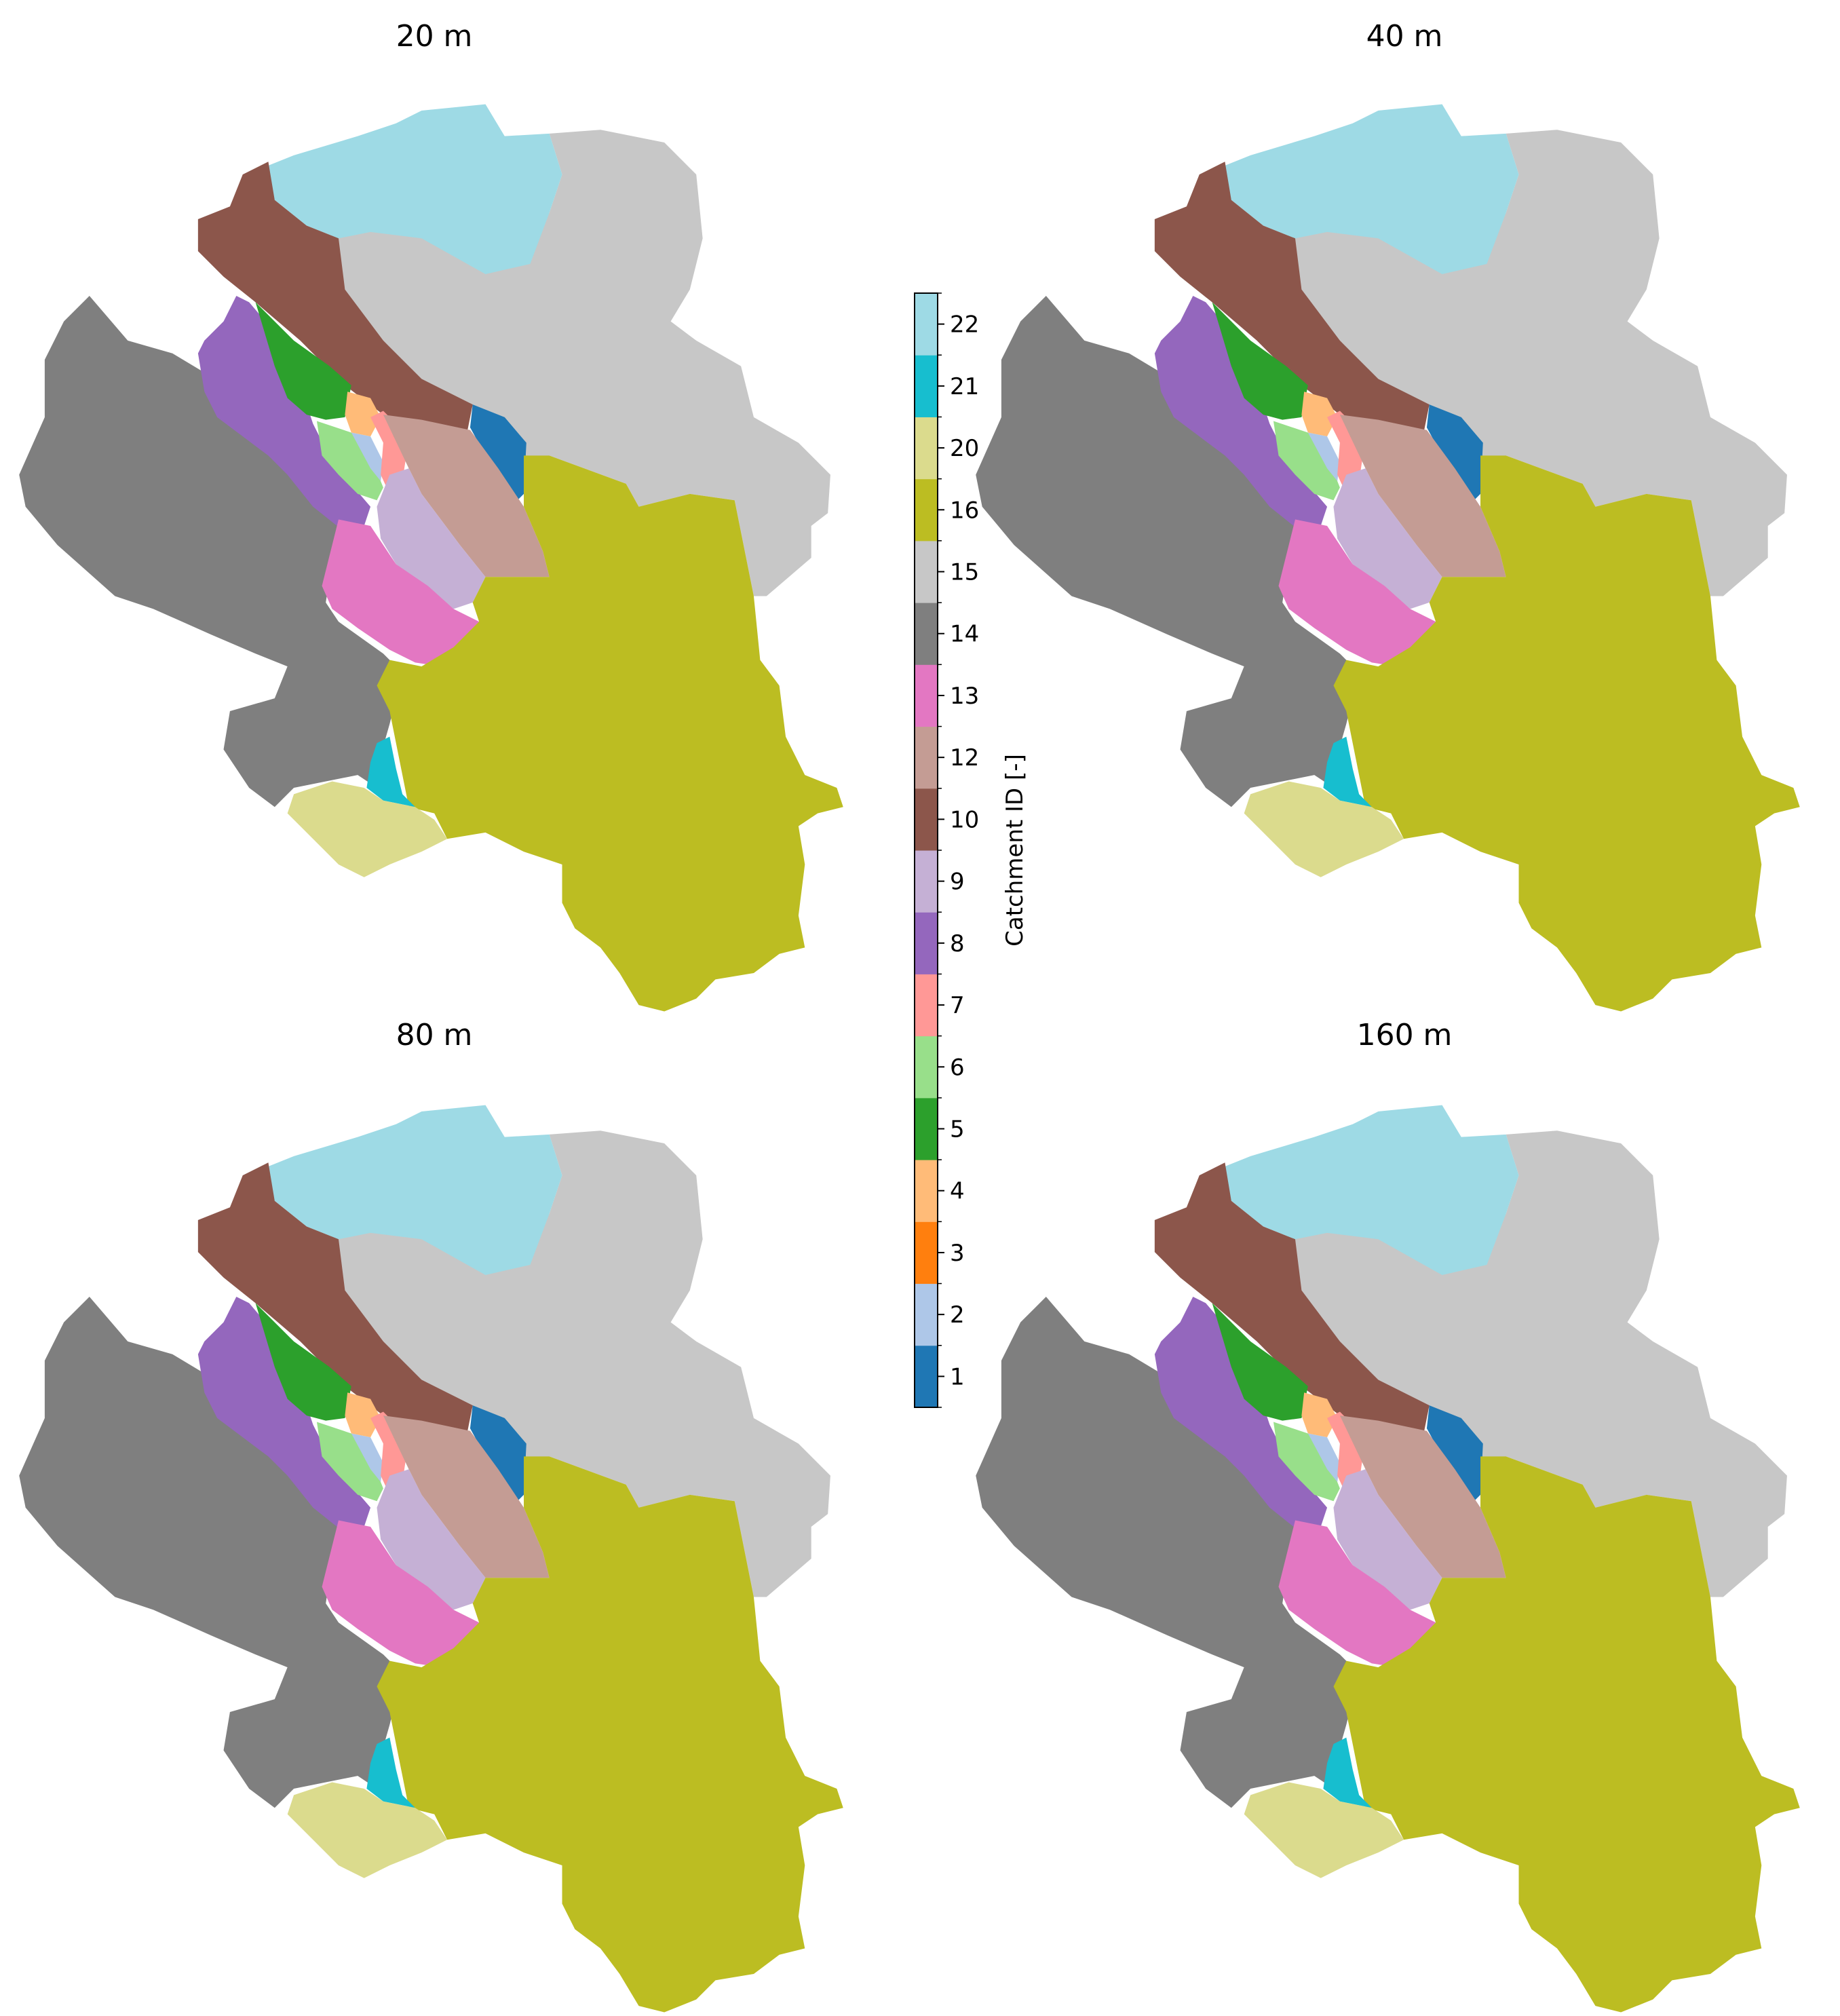 The height and width of the screenshot is (2016, 1840). Describe the element at coordinates (964, 325) in the screenshot. I see `colorbar-tick-label-22: 22` at that location.